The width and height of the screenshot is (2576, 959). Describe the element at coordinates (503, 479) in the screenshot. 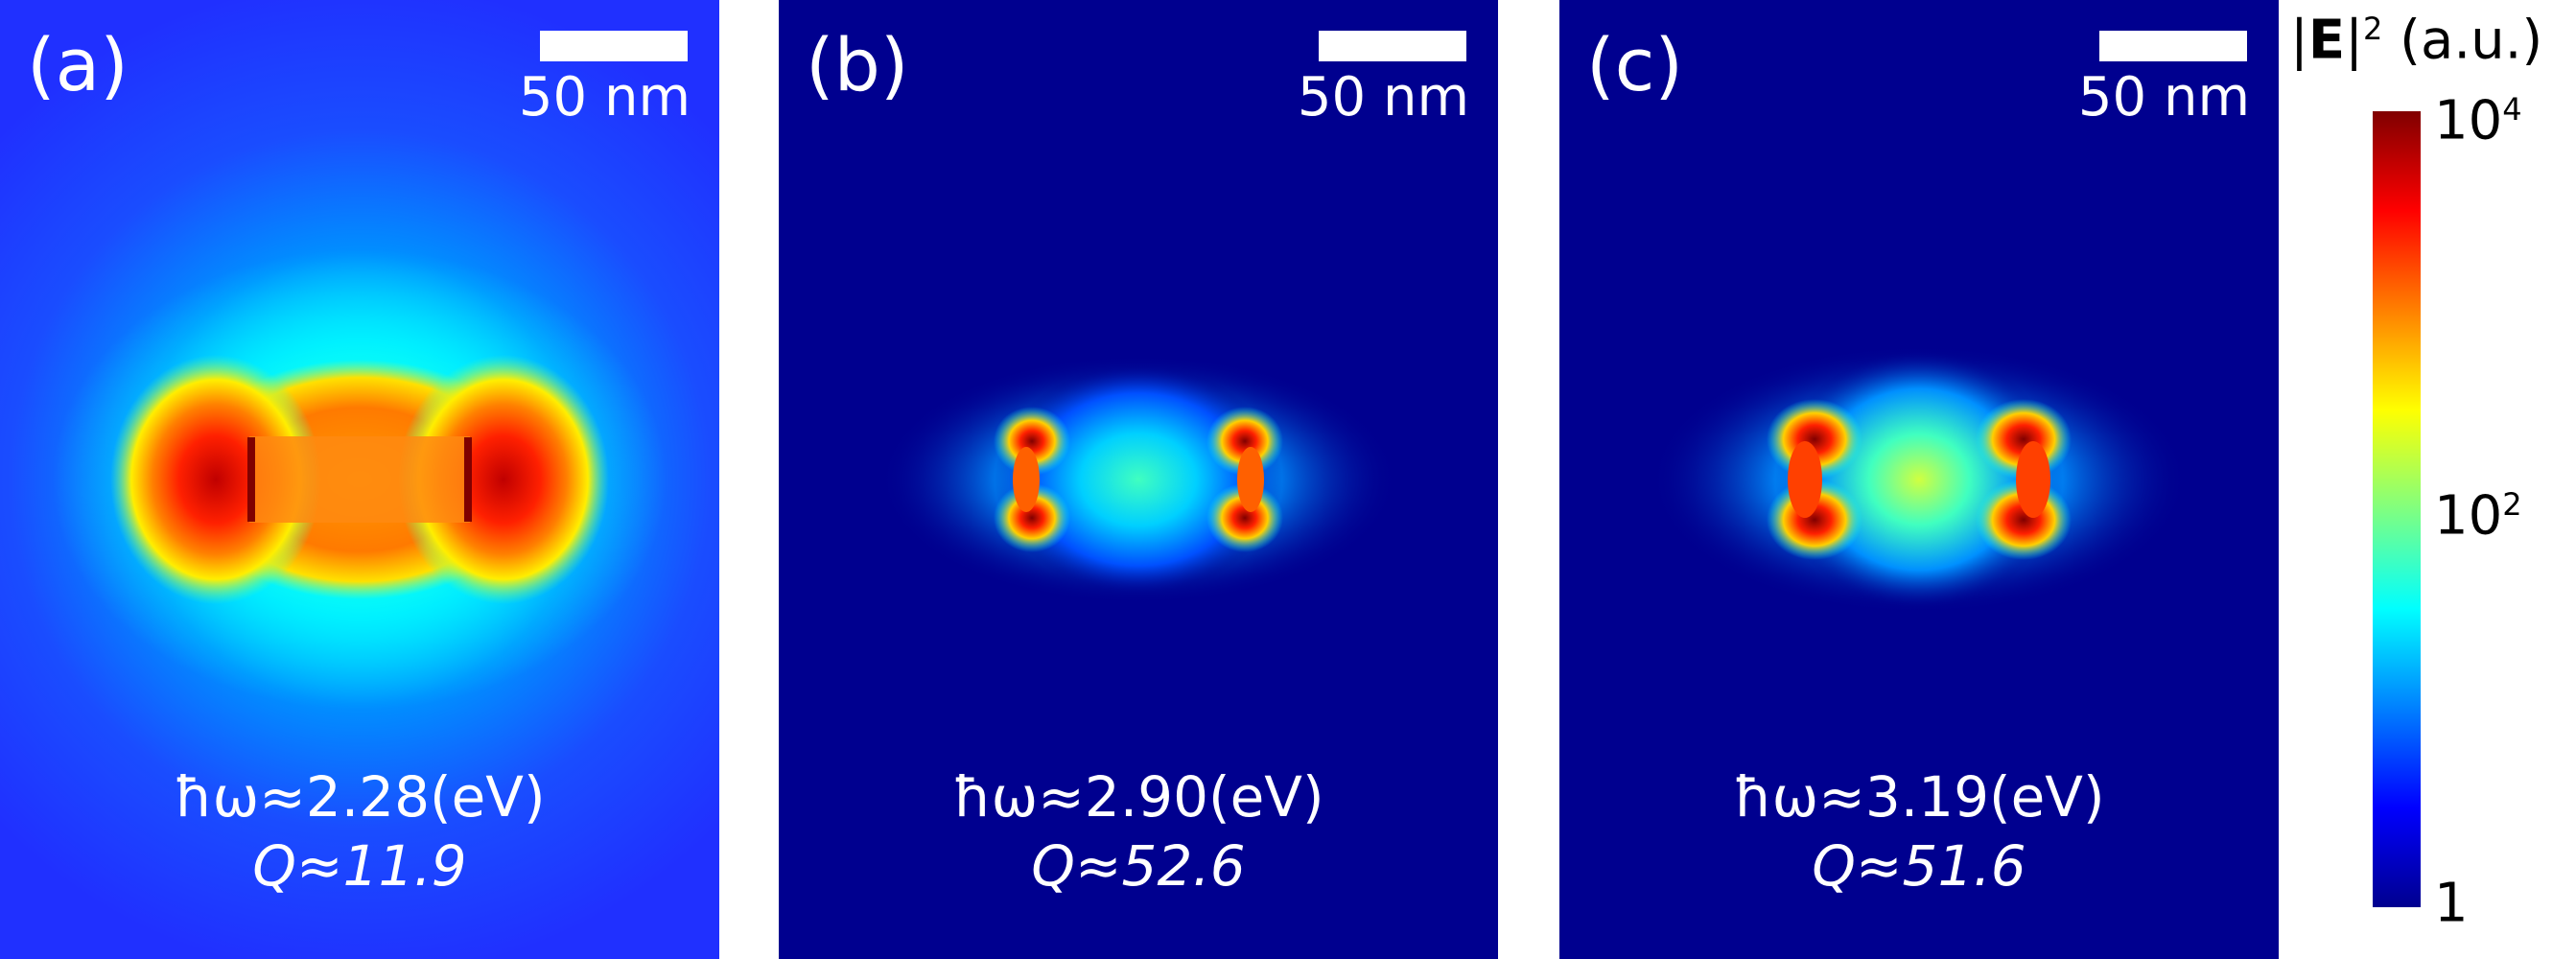

I see `right-lobe` at that location.